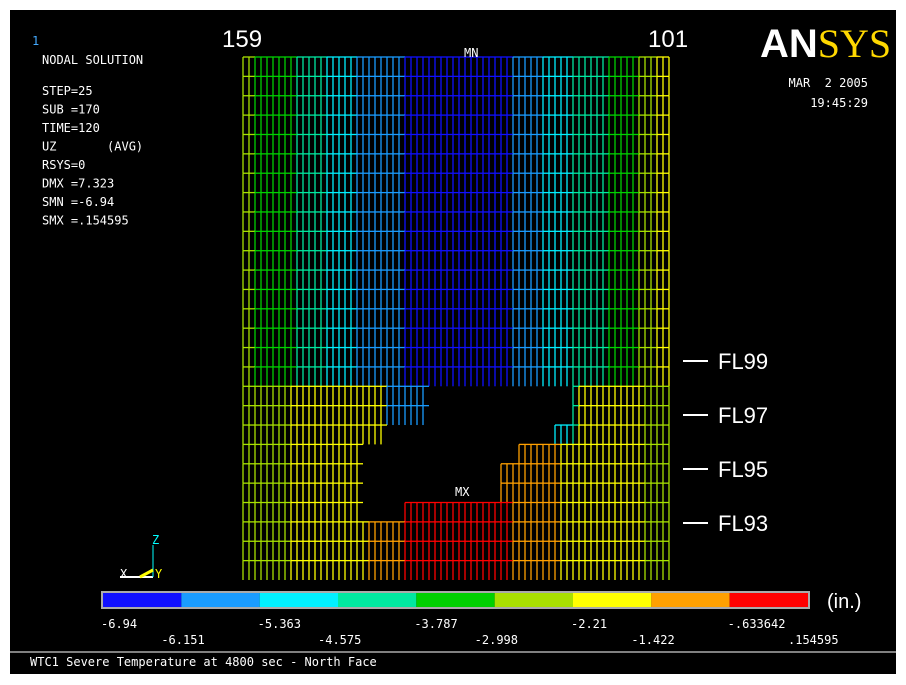 Image resolution: width=906 pixels, height=685 pixels. Describe the element at coordinates (35, 41) in the screenshot. I see `window-number: 1` at that location.